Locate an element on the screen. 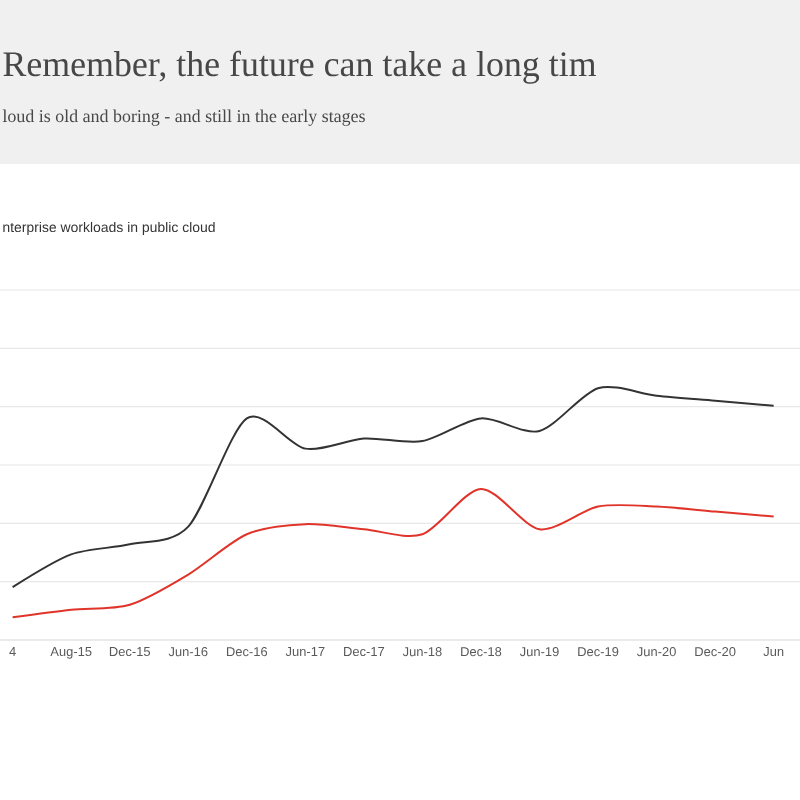  chart-title: Remember, the future can take a long tim is located at coordinates (300, 67).